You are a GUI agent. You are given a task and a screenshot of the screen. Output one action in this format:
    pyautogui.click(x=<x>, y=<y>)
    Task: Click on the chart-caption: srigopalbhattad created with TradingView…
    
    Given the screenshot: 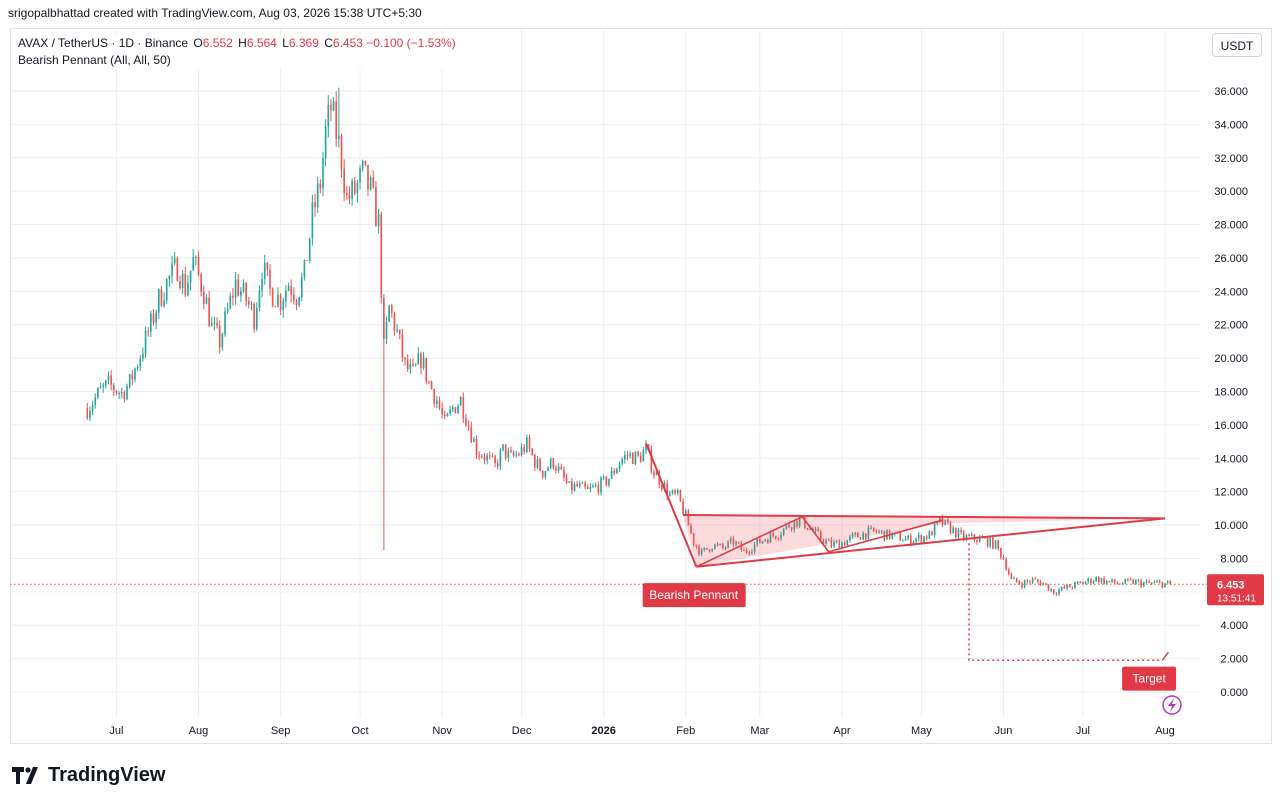 What is the action you would take?
    pyautogui.click(x=215, y=13)
    